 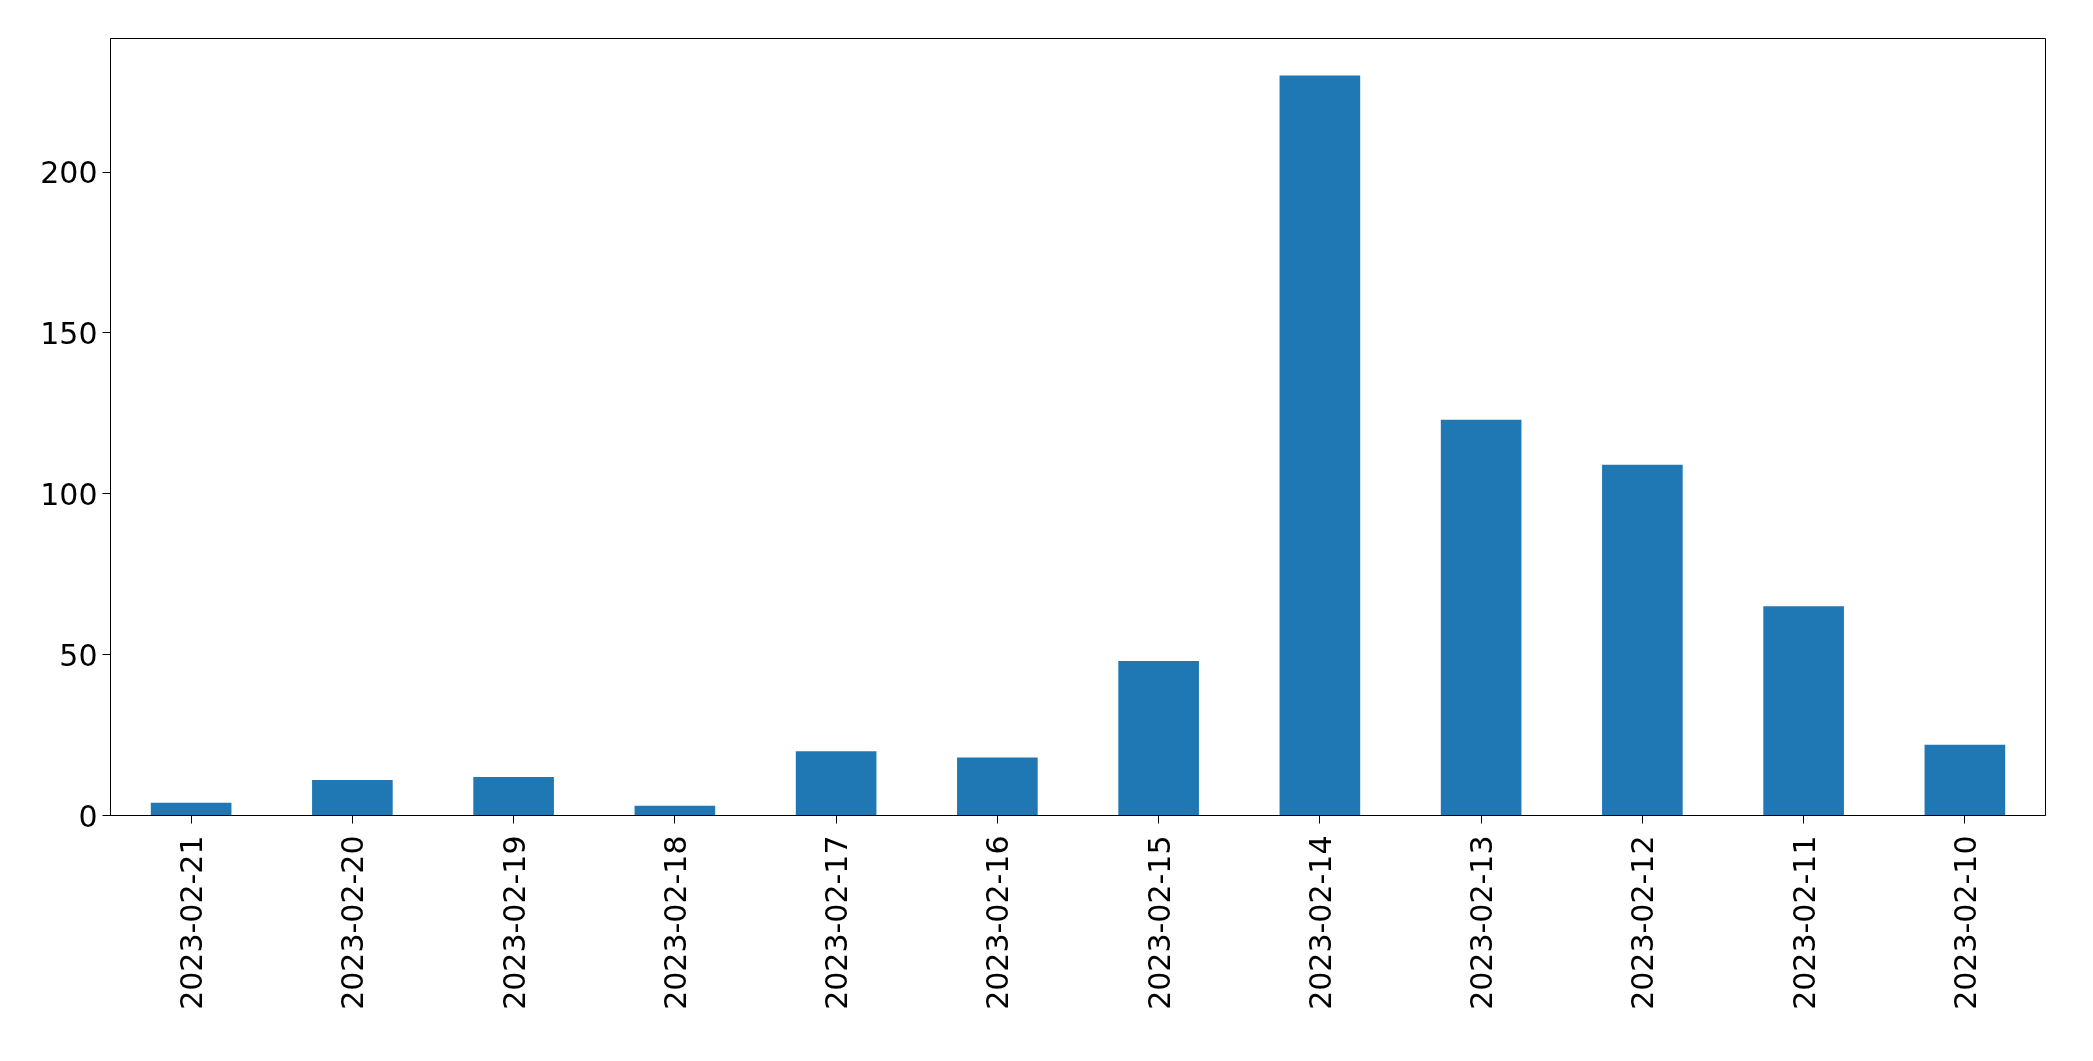 I want to click on x-tick-label: 2023-02-15, so click(x=1159, y=922).